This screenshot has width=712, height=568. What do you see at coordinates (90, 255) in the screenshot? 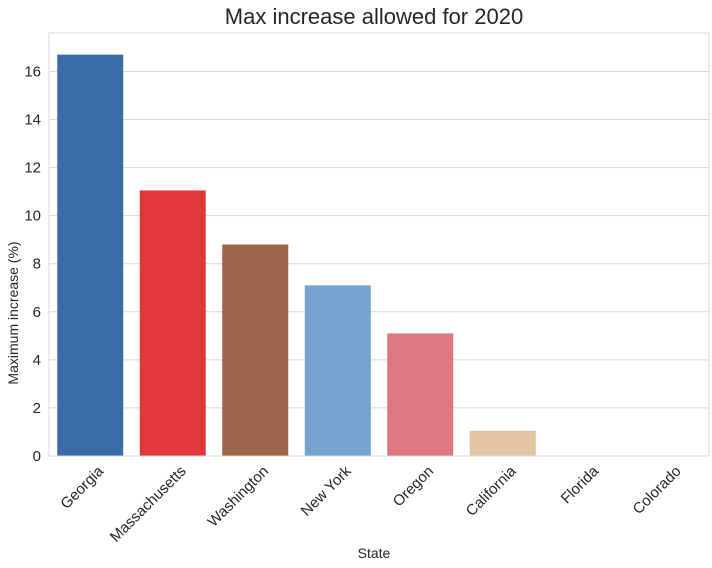
I see `bar-georgia` at bounding box center [90, 255].